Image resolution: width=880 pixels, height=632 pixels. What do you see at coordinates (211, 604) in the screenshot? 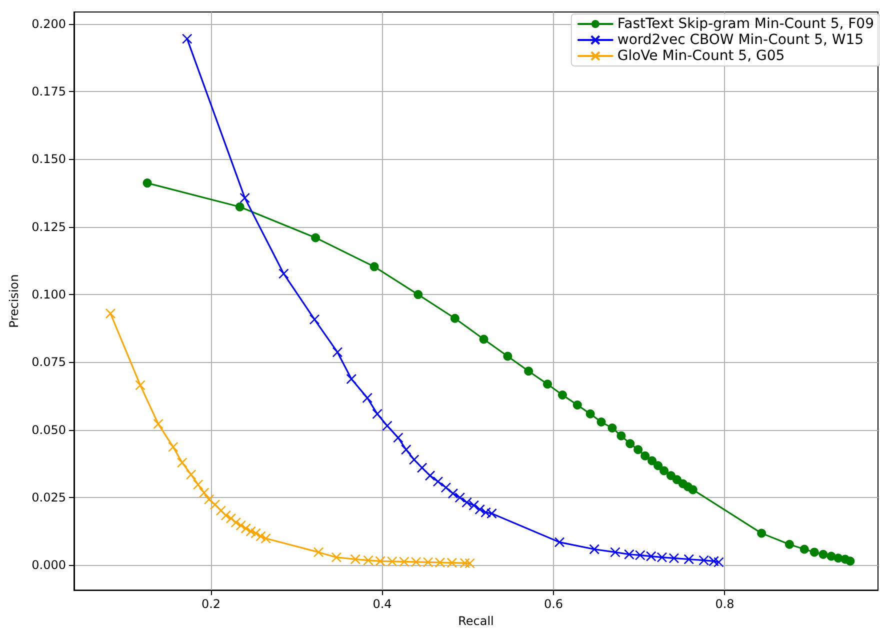
I see `x-tick-label: 0.2` at bounding box center [211, 604].